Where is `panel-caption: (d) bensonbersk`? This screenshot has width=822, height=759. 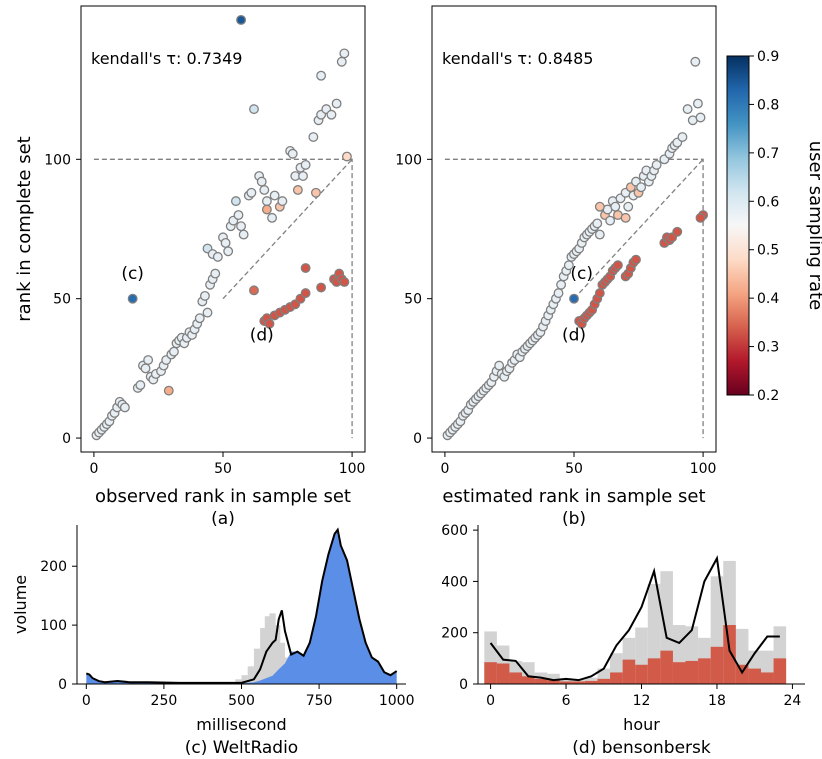
panel-caption: (d) bensonbersk is located at coordinates (641, 748).